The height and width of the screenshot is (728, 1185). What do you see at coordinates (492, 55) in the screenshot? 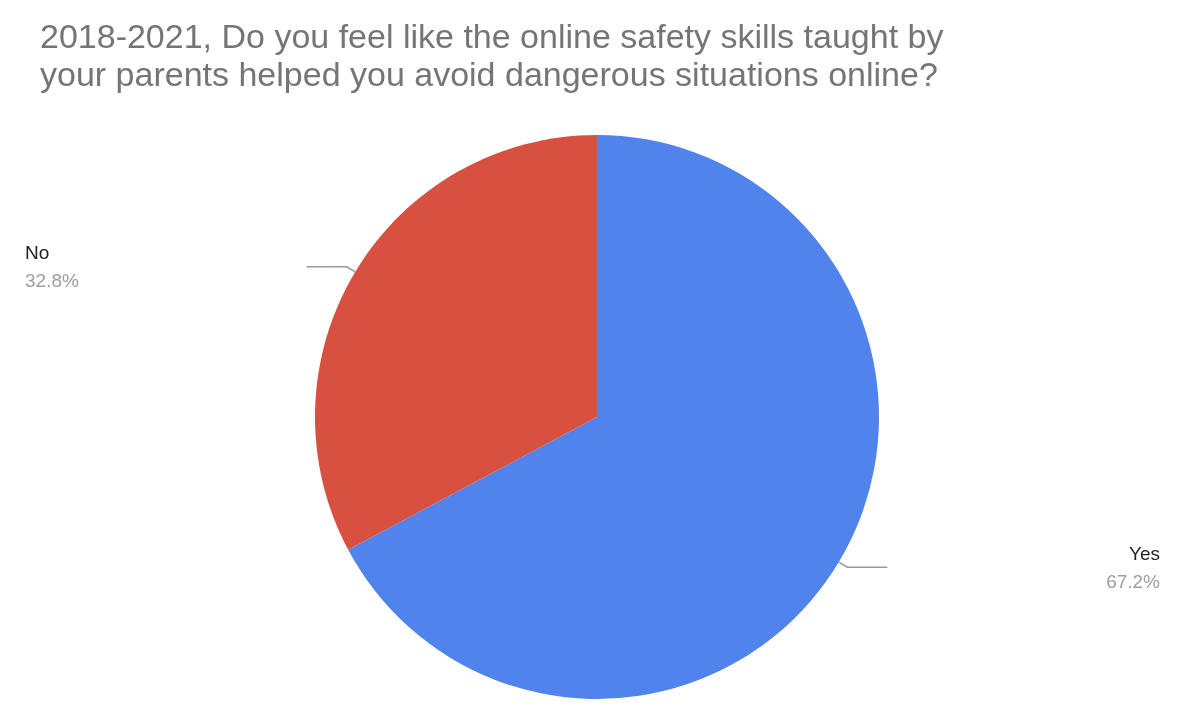
I see `chart-title: 2018-2021, Do you feel like the online safety skills taught by your parents helped you avoid dangerous situations online?` at bounding box center [492, 55].